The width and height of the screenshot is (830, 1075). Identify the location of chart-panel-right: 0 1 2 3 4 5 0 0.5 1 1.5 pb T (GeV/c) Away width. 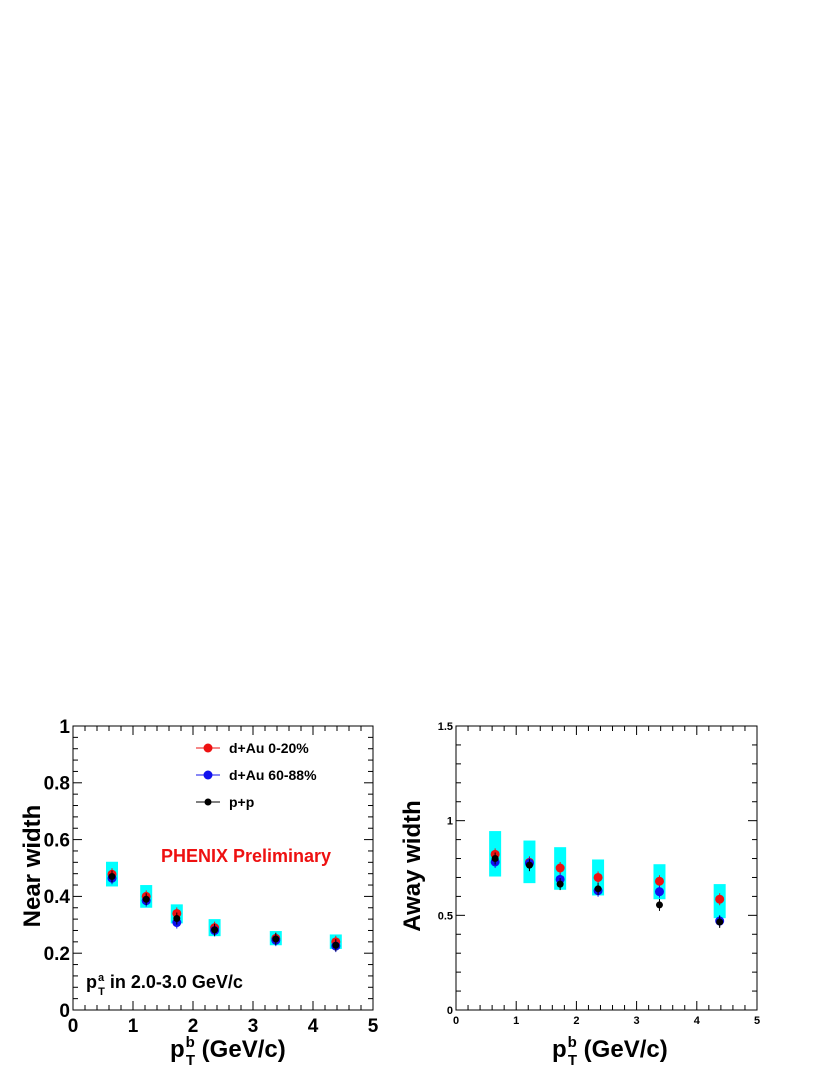
(579, 895).